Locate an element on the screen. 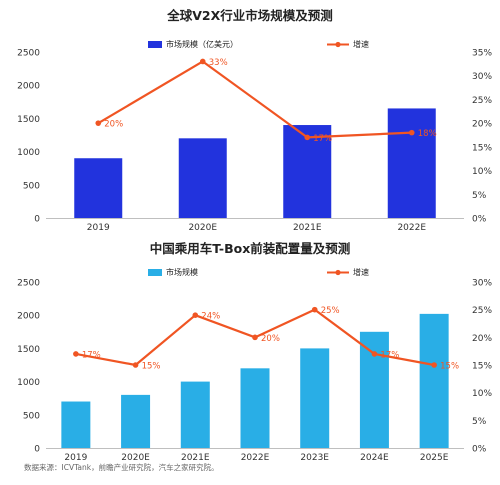 The height and width of the screenshot is (485, 500). chart-title: 中国乘用车T-Box前装配置量及预测 is located at coordinates (250, 248).